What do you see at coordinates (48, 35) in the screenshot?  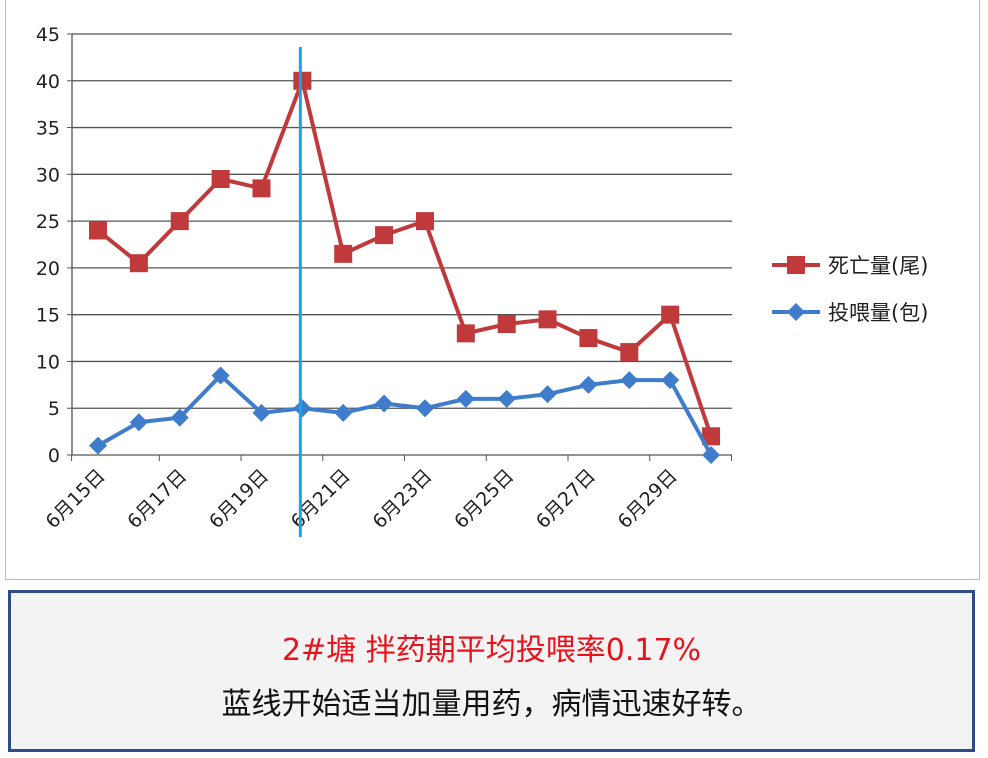 I see `y-tick-label: 45` at bounding box center [48, 35].